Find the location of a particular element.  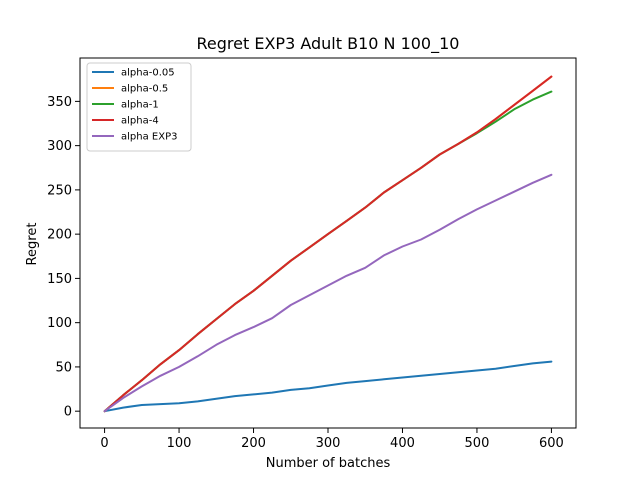

y-tick-label: 100 is located at coordinates (59, 323).